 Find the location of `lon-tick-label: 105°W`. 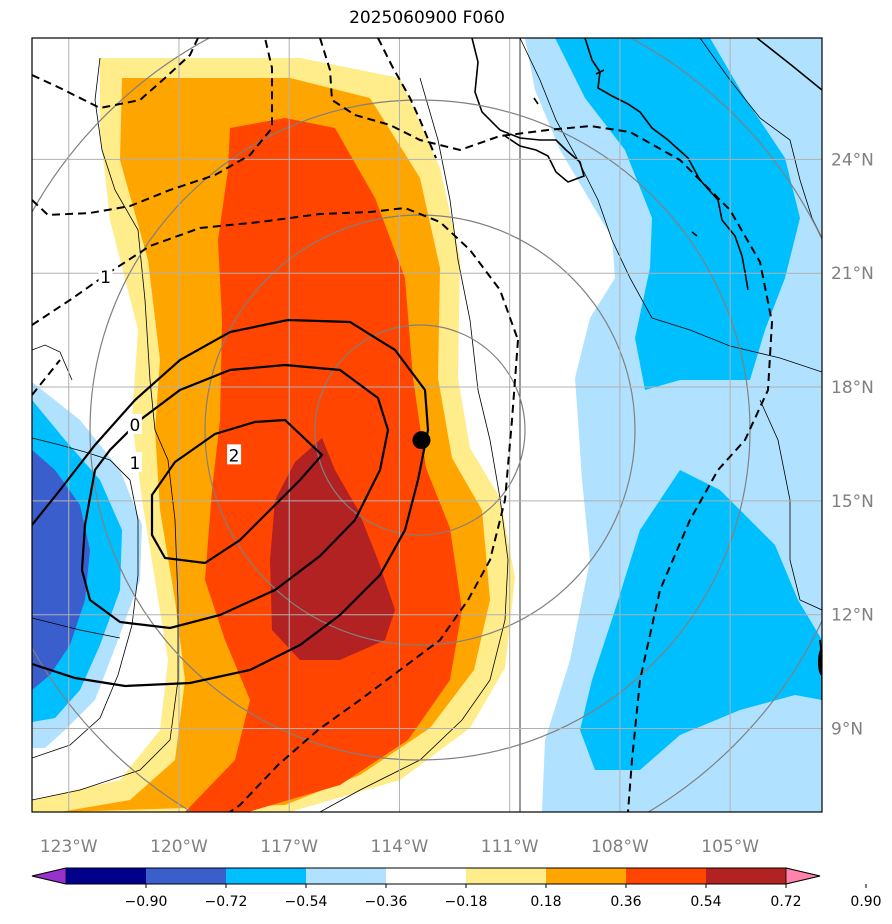

lon-tick-label: 105°W is located at coordinates (730, 847).